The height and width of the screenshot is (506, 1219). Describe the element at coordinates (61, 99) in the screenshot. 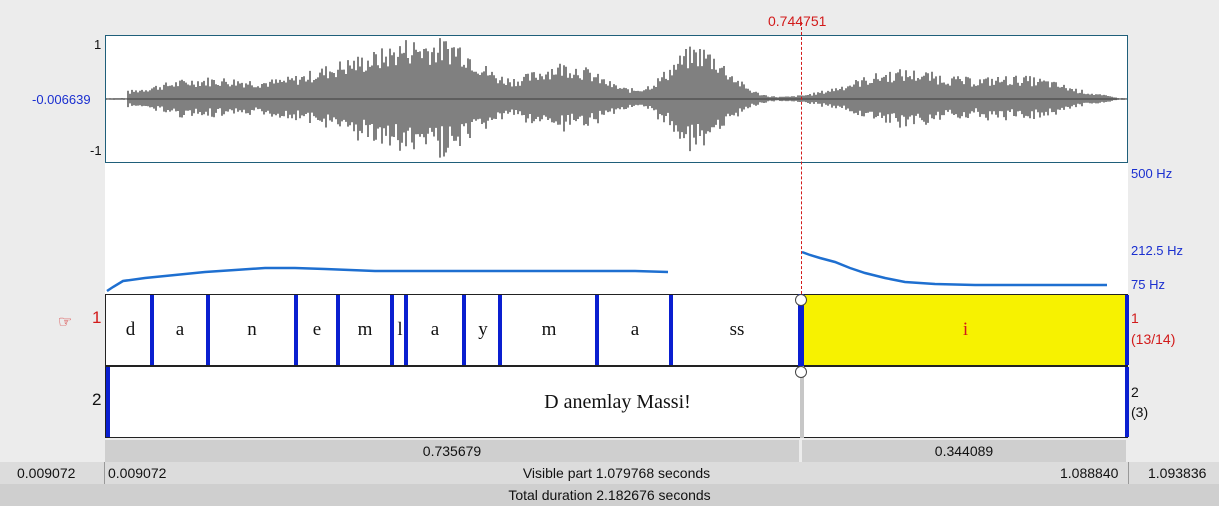

I see `waveform-mid-label: -0.006639` at that location.